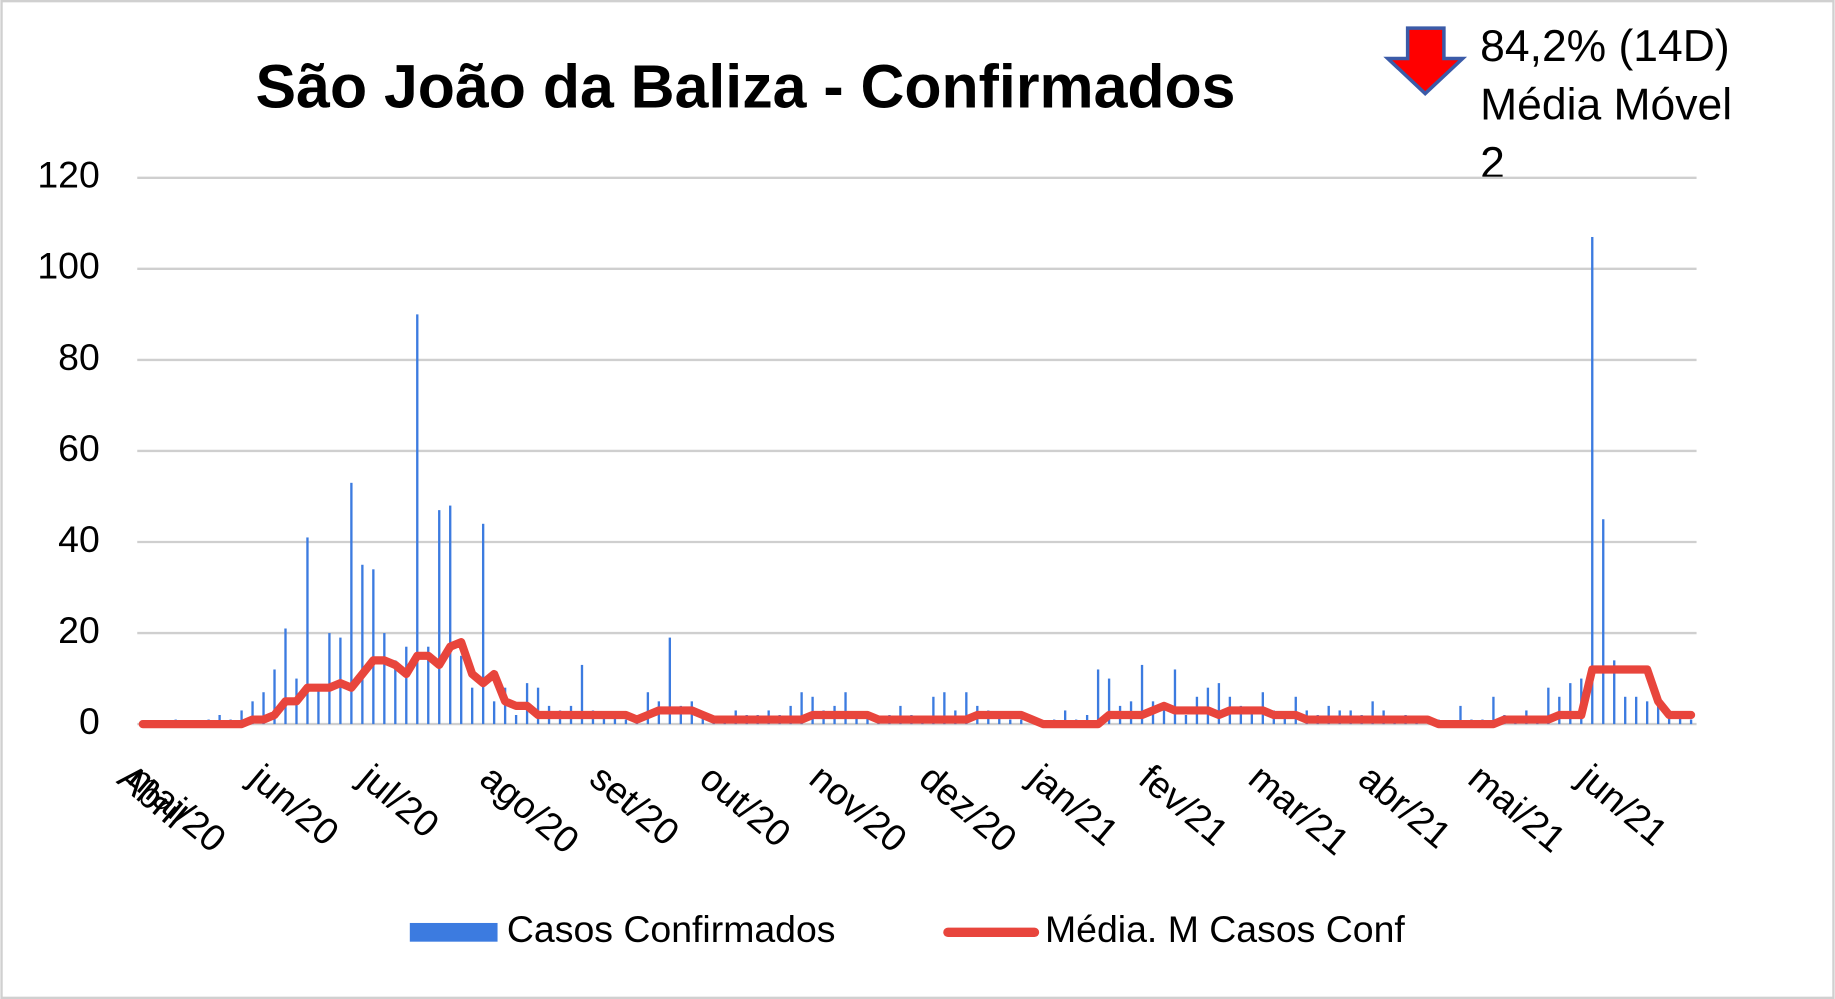 Image resolution: width=1835 pixels, height=999 pixels. I want to click on moving-average-line, so click(917, 683).